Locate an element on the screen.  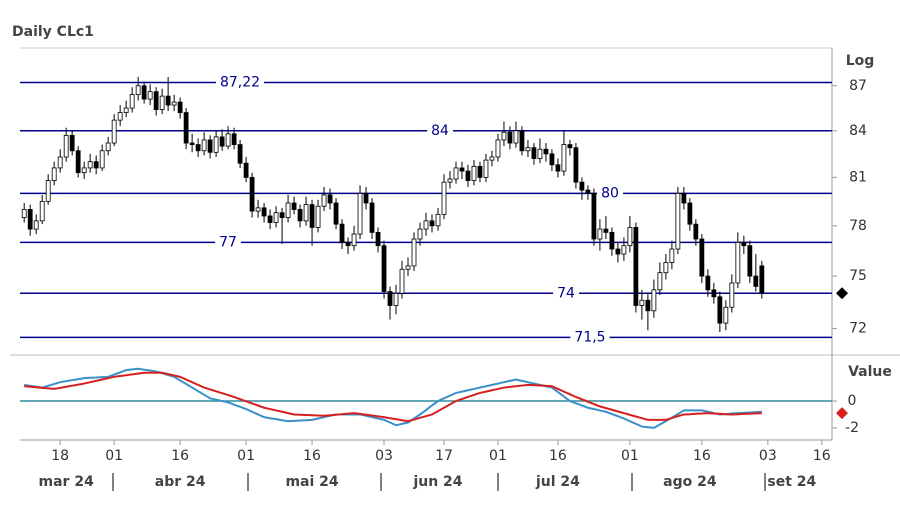
last-price-marker is located at coordinates (842, 293).